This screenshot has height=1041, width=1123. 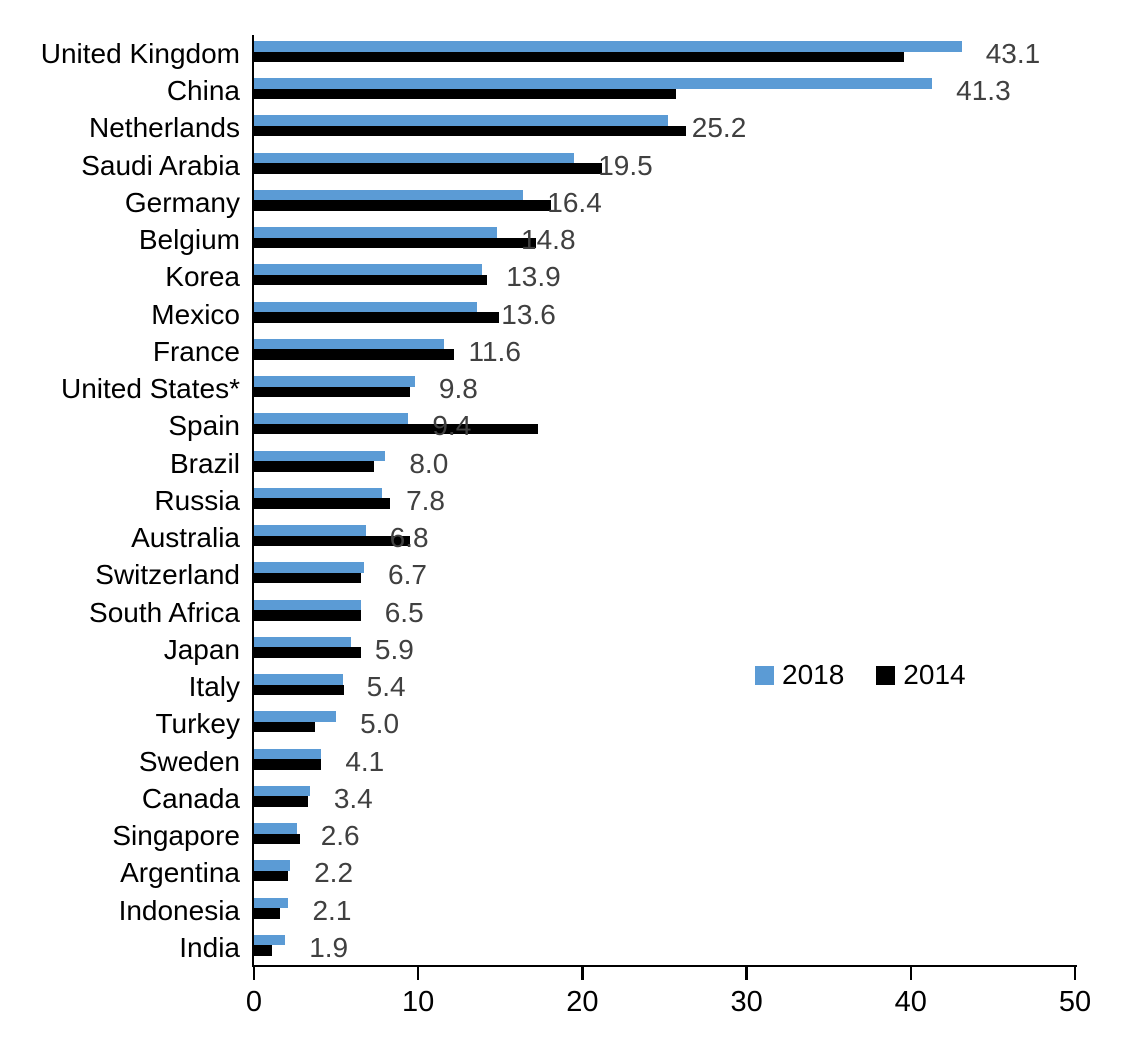 What do you see at coordinates (860, 675) in the screenshot?
I see `legend: 2018 2014` at bounding box center [860, 675].